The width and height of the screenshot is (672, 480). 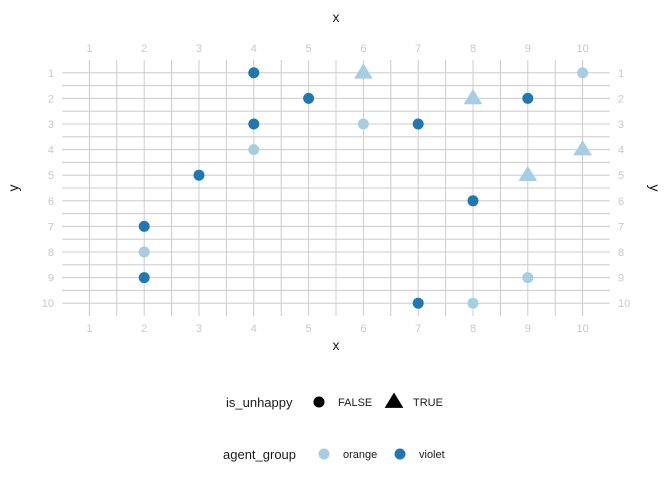 What do you see at coordinates (528, 49) in the screenshot?
I see `x-tick-label-top: 9` at bounding box center [528, 49].